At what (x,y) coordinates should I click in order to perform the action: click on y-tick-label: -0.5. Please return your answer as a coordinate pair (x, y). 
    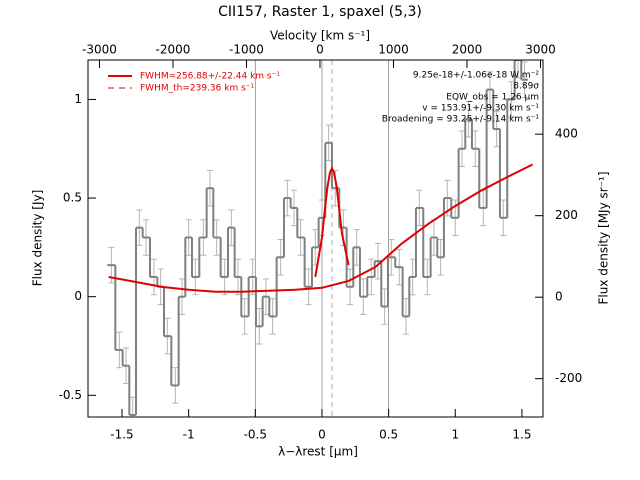
    Looking at the image, I should click on (70, 395).